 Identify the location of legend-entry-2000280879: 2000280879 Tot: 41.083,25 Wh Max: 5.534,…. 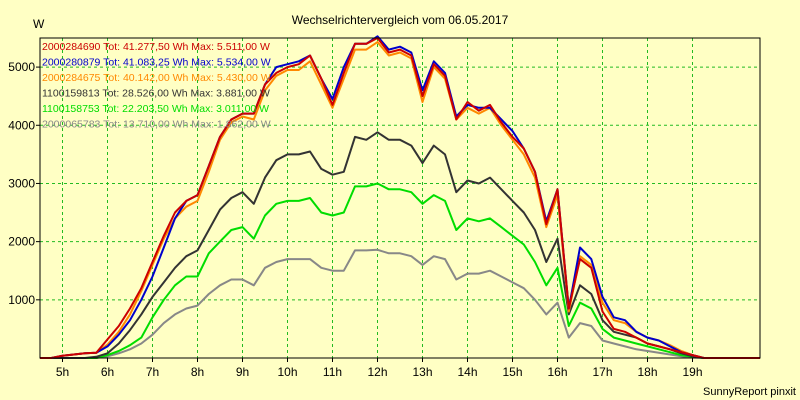
(156, 63).